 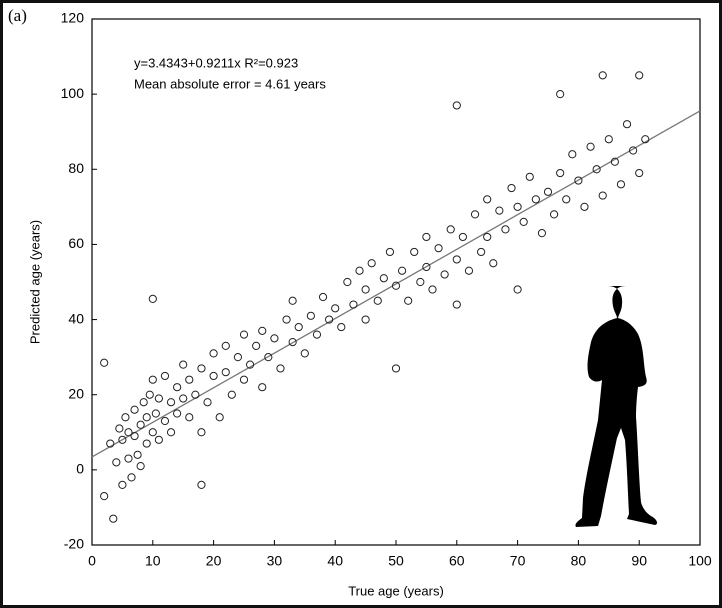 What do you see at coordinates (214, 561) in the screenshot?
I see `x-tick-label: 20` at bounding box center [214, 561].